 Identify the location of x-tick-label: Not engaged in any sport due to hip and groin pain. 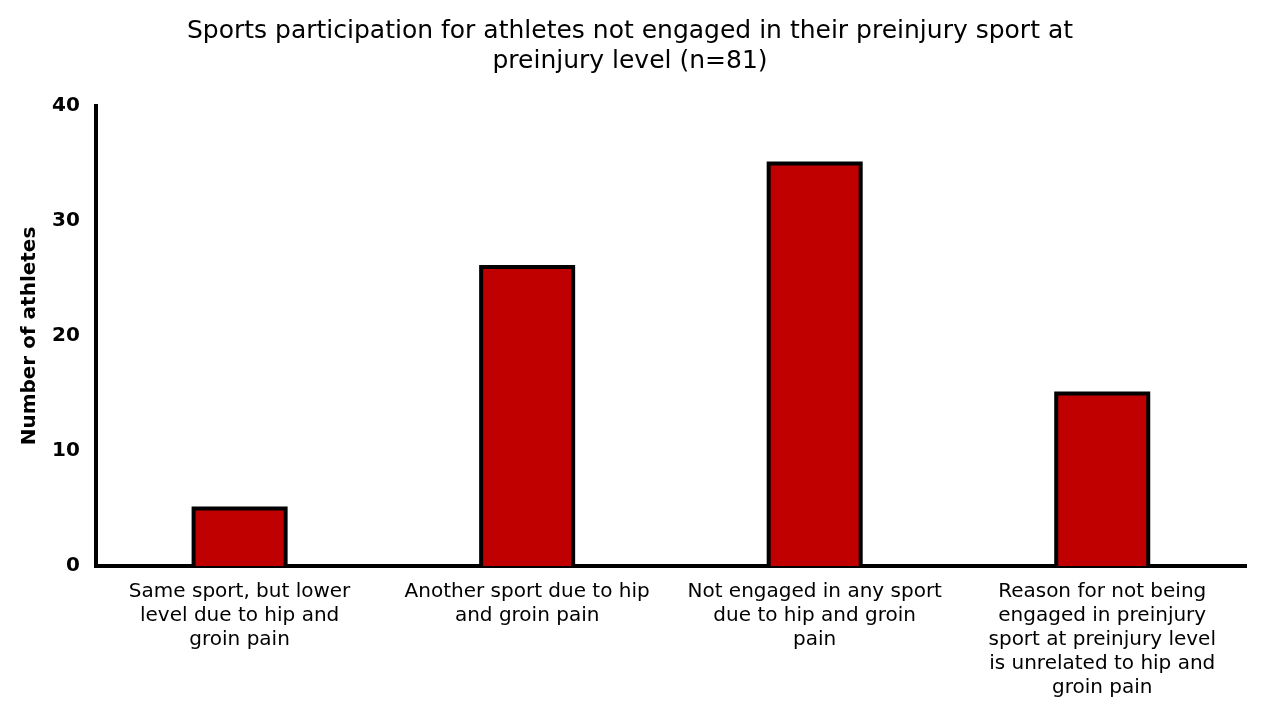
(815, 614).